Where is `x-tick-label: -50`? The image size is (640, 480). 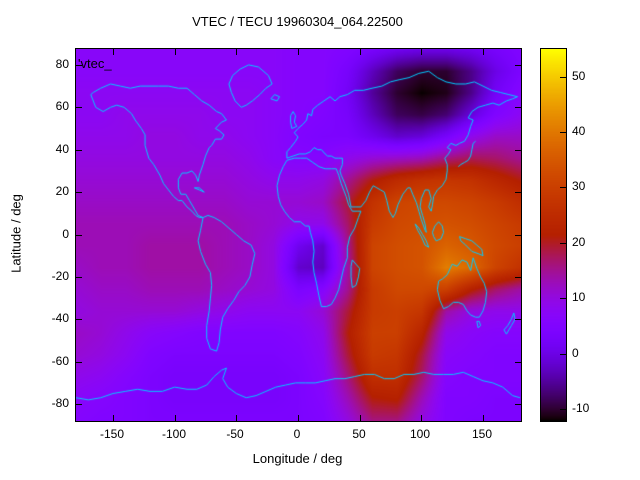
x-tick-label: -50 is located at coordinates (235, 434).